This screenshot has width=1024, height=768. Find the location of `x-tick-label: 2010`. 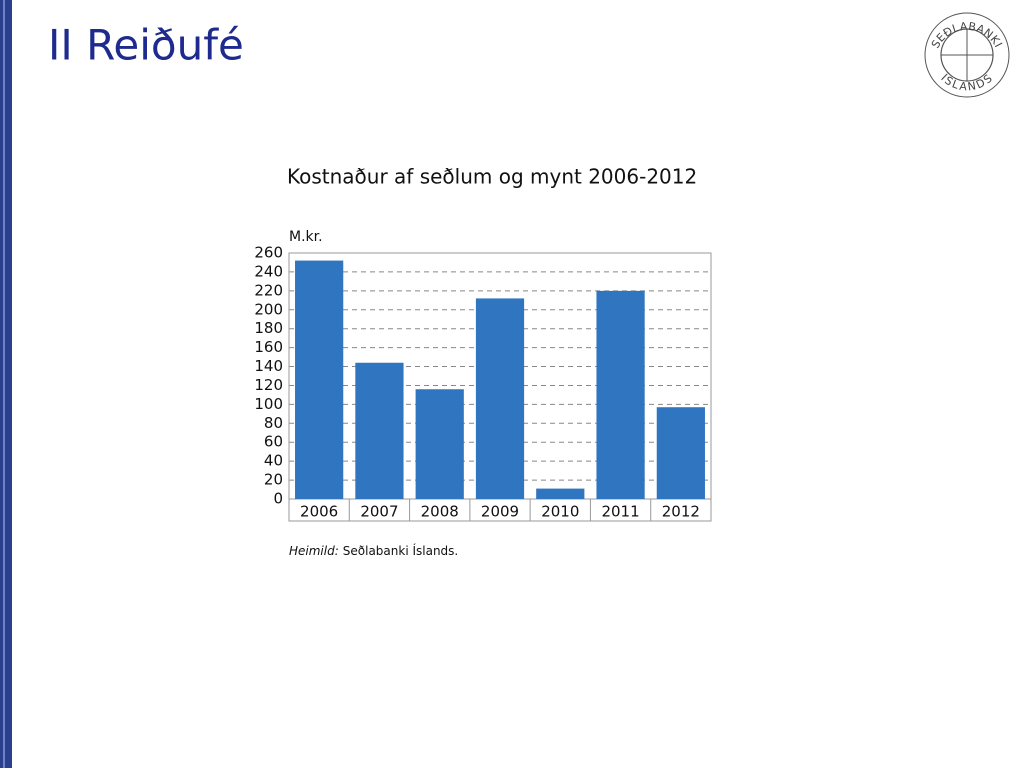

x-tick-label: 2010 is located at coordinates (560, 512).